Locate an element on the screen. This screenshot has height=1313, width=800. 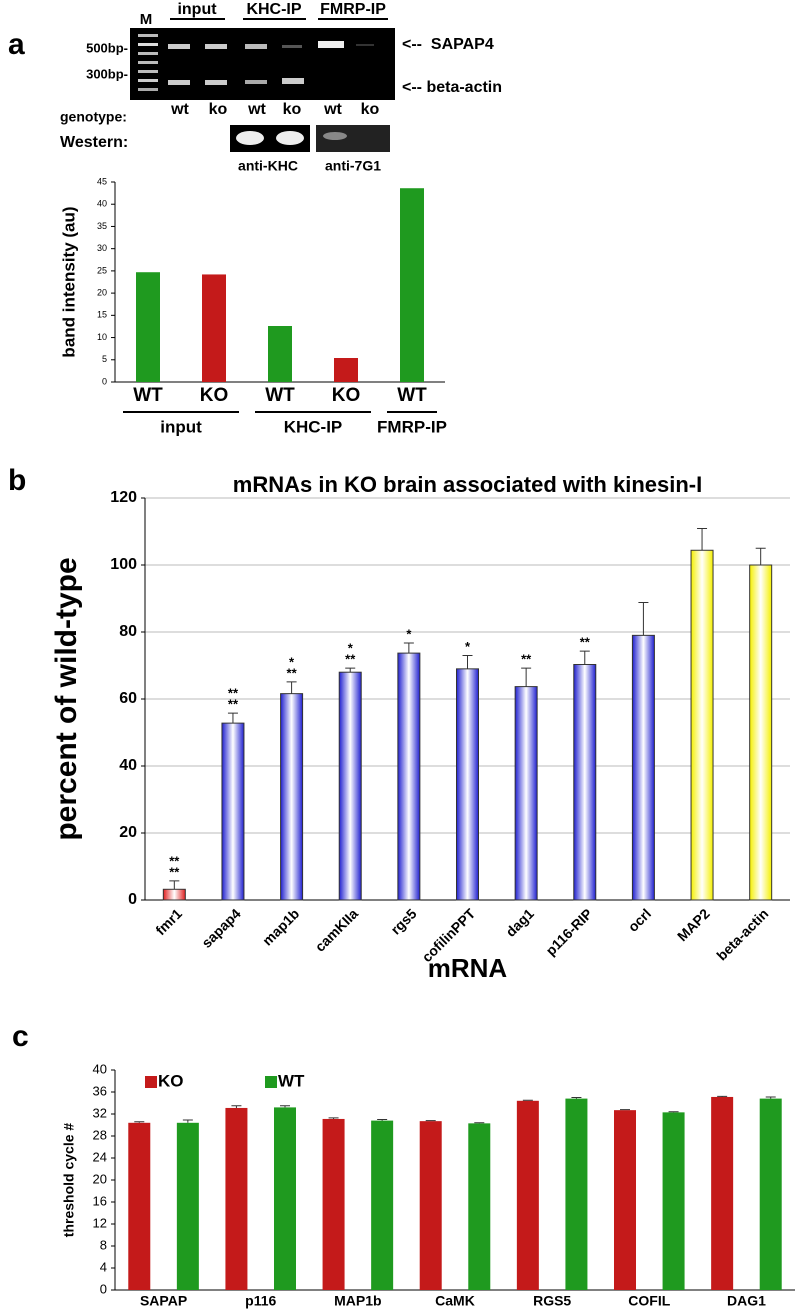
legend-swatch is located at coordinates (271, 1082).